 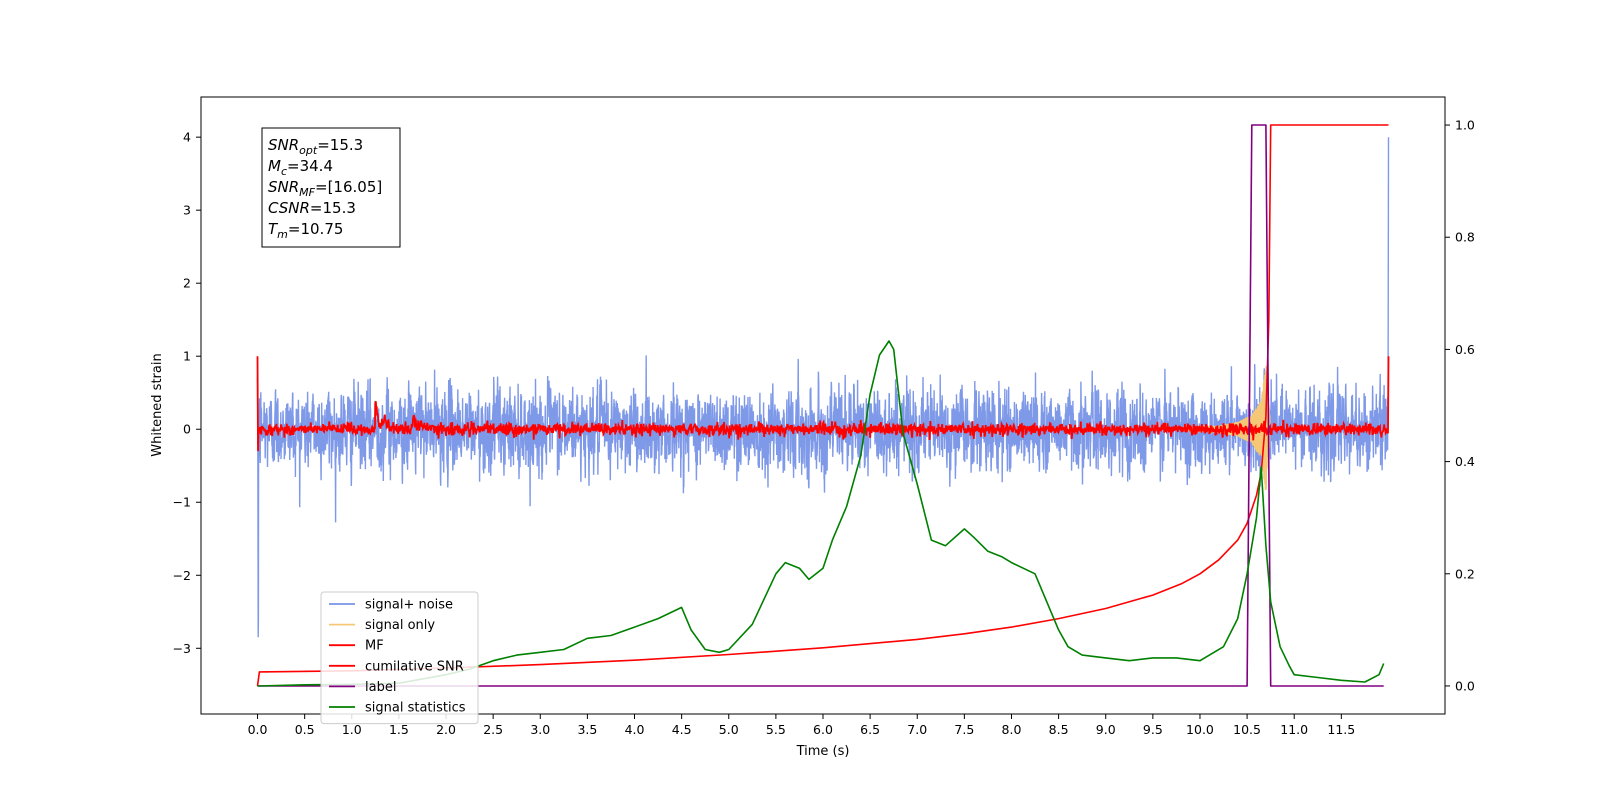 I want to click on x-tick-label: 8.5, so click(x=1059, y=729).